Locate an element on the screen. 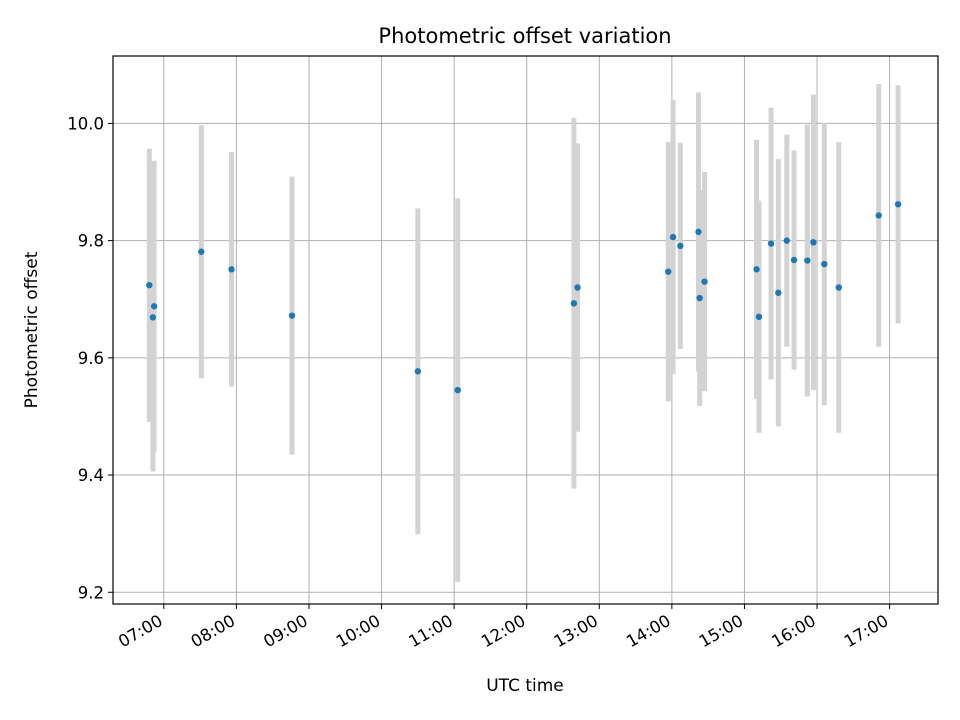  y-tick-label: 9.6 is located at coordinates (91, 358).